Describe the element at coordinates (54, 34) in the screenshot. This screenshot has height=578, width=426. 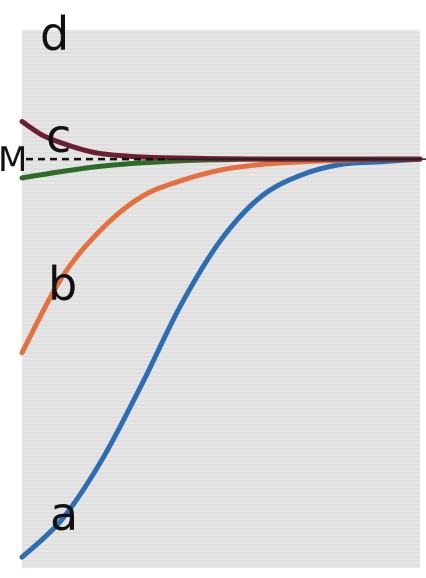
I see `series-label-d: d` at that location.